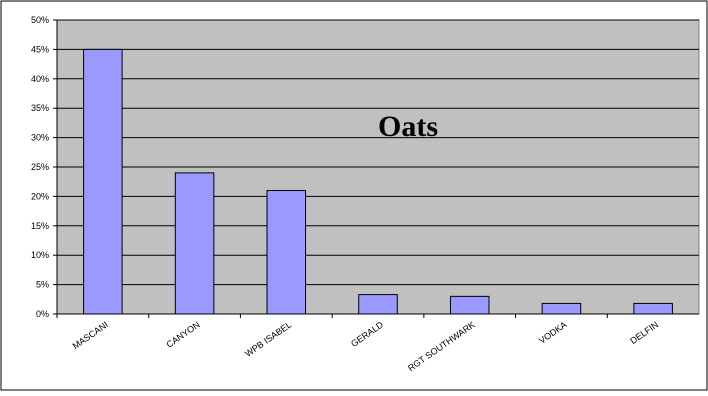 Image resolution: width=708 pixels, height=396 pixels. Describe the element at coordinates (103, 181) in the screenshot. I see `bar-mascani` at that location.